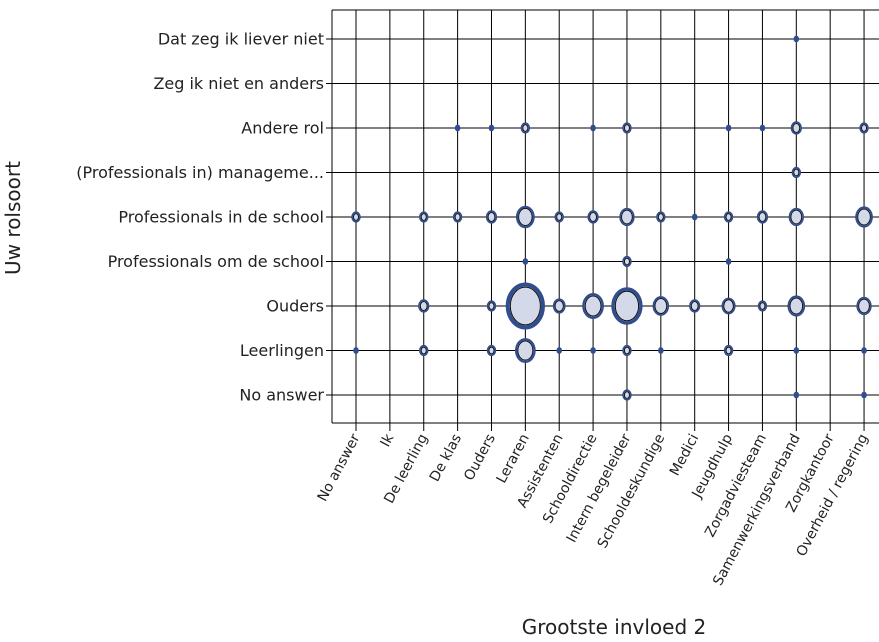  I want to click on y-tick-label: Professionals in de school, so click(221, 217).